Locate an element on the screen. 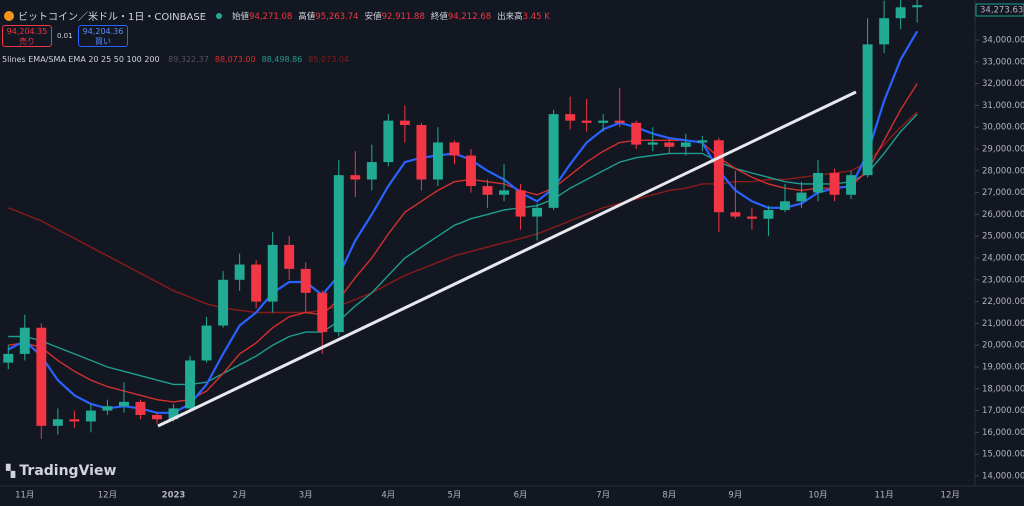 The height and width of the screenshot is (506, 1024). y-tick-label: 23,000.00 is located at coordinates (1003, 280).